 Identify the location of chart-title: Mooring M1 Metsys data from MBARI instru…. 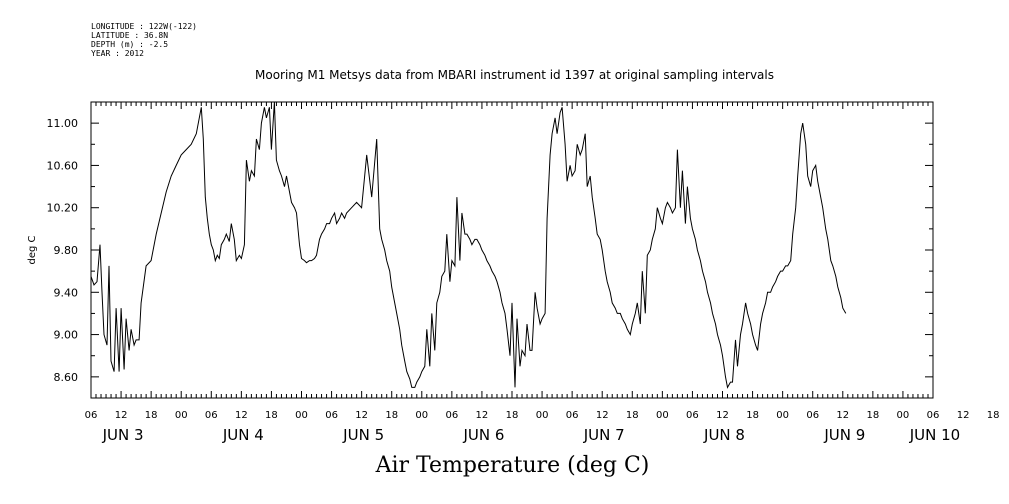
(514, 75).